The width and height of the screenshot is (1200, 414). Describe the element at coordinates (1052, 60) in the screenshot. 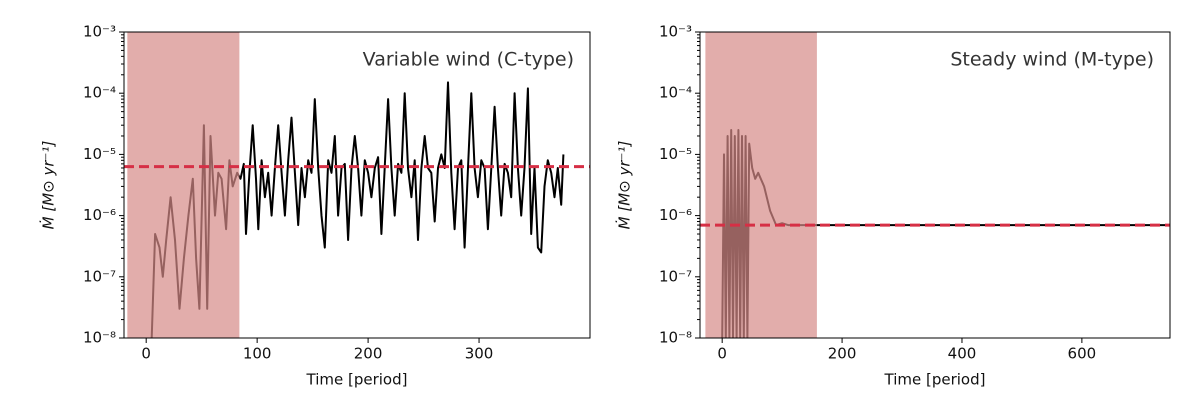

I see `annotation: Steady wind (M-type)` at that location.